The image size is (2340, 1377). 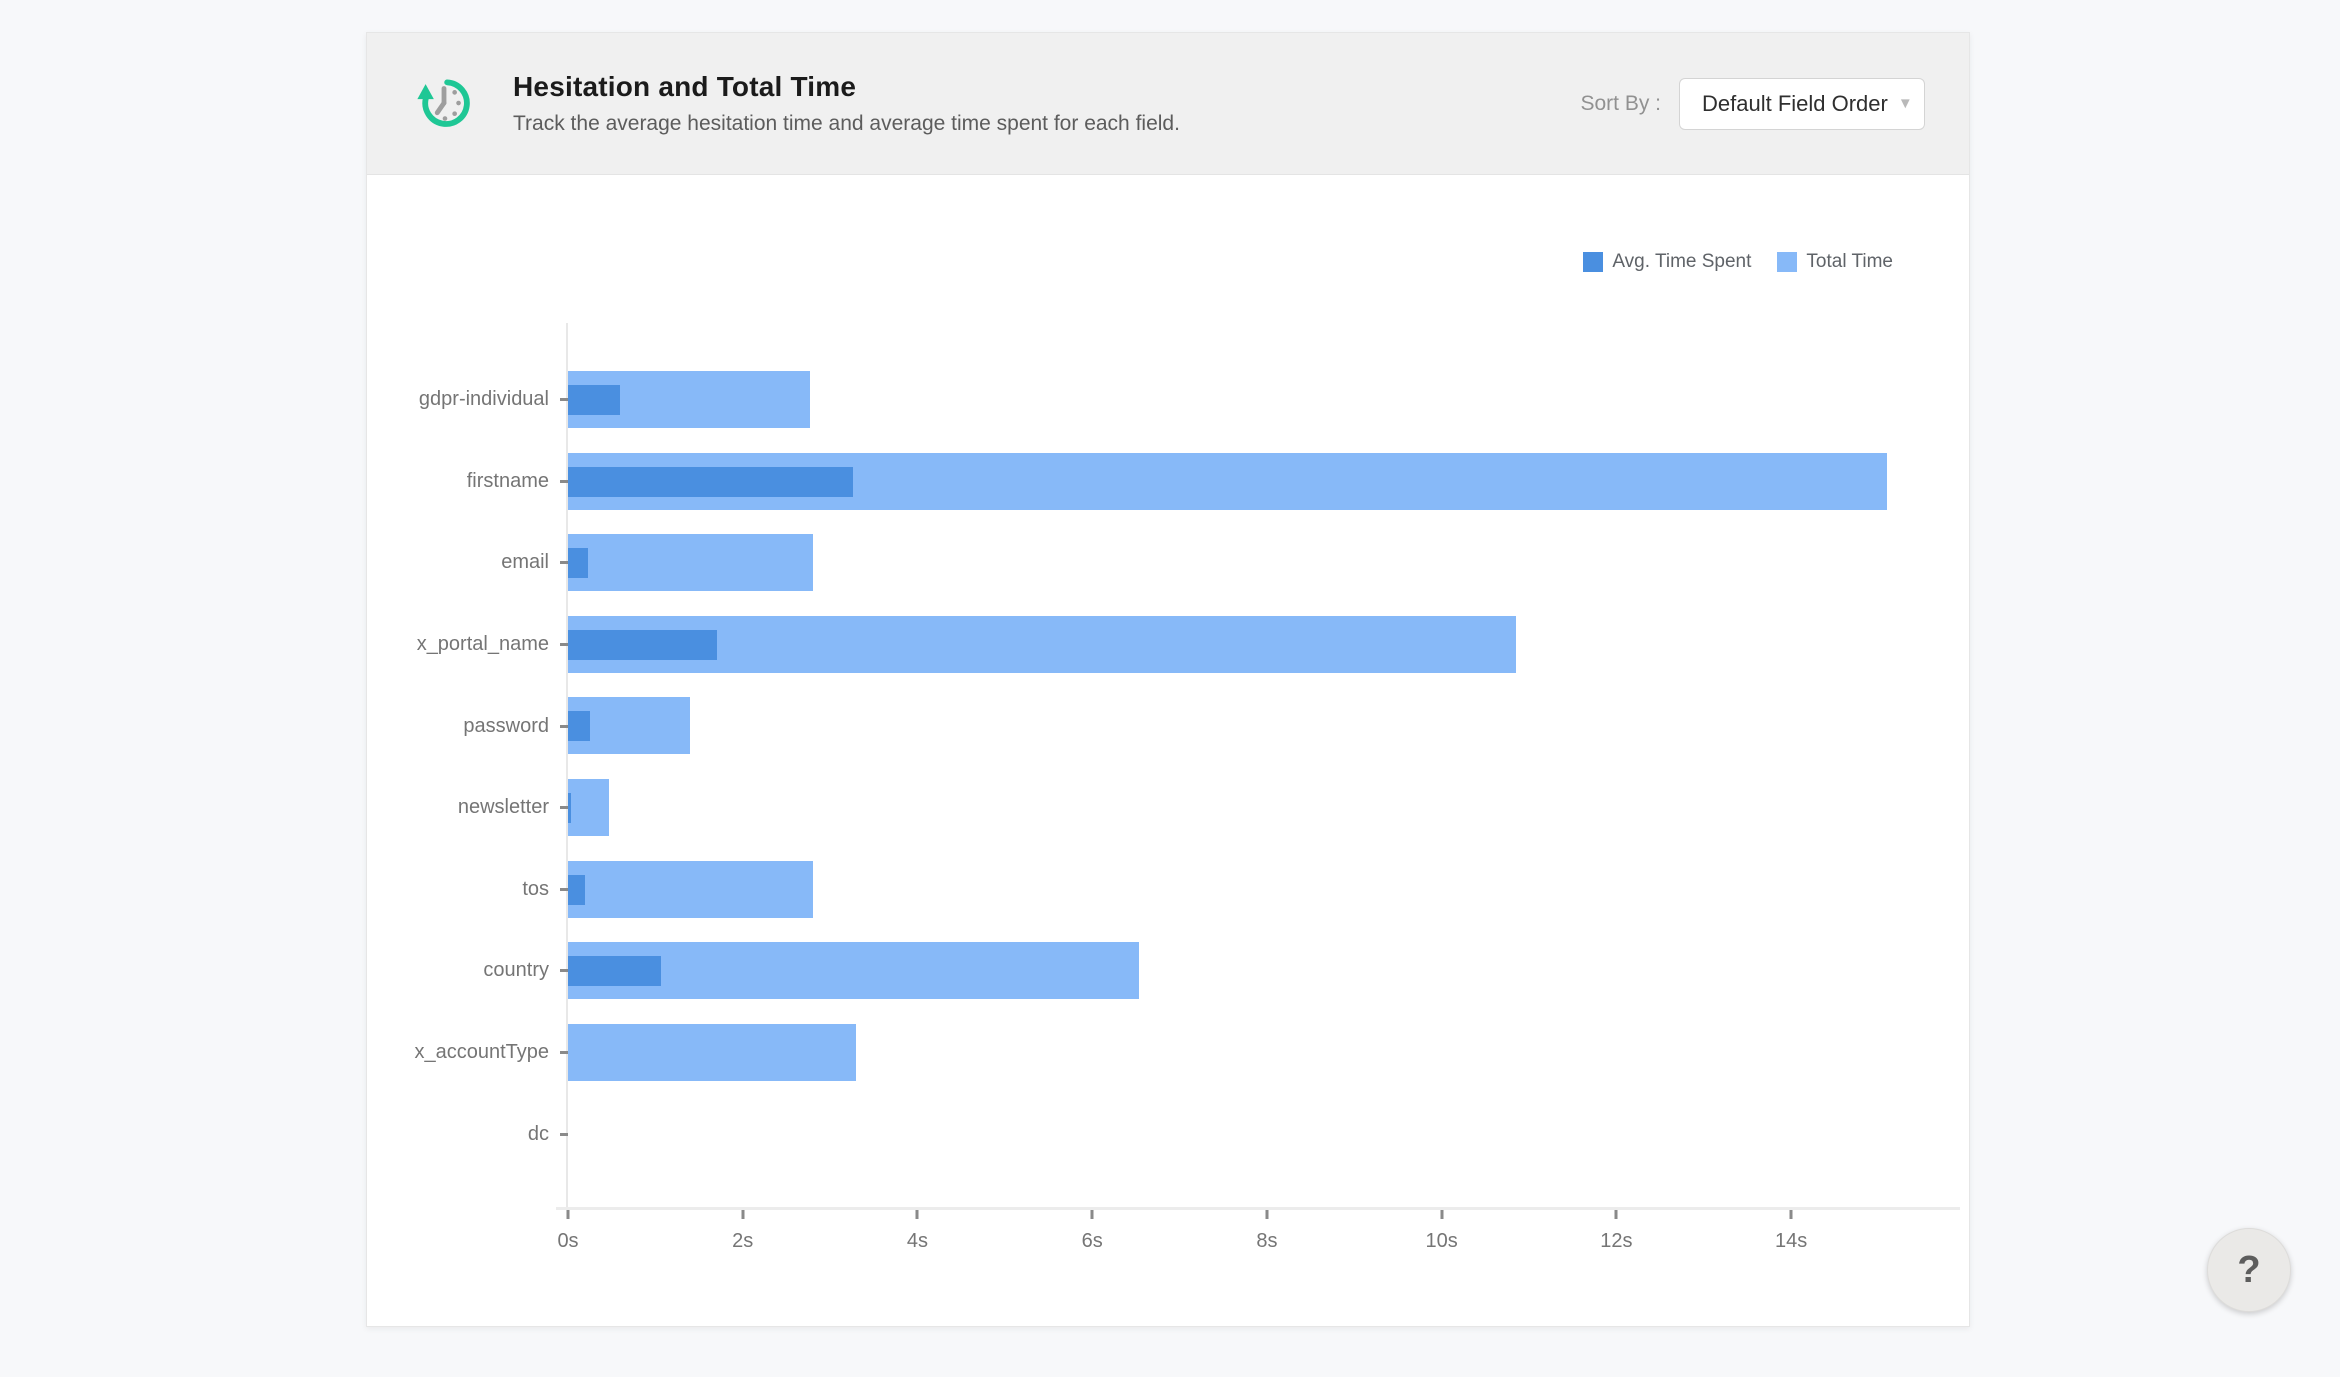 I want to click on y-axis-label: dc, so click(x=538, y=1133).